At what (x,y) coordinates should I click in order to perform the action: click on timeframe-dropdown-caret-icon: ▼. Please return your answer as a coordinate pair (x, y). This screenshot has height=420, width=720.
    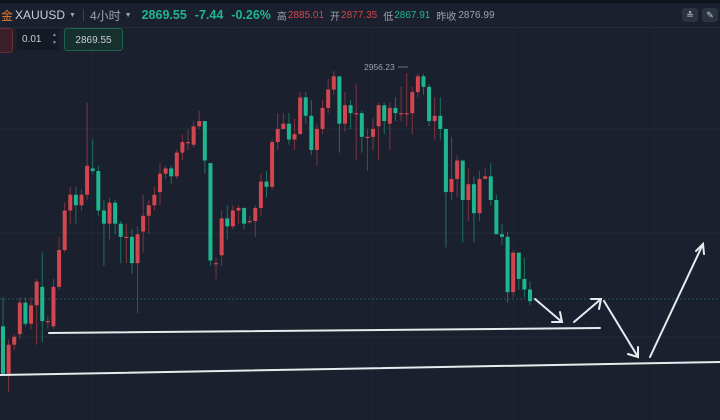
    Looking at the image, I should click on (128, 15).